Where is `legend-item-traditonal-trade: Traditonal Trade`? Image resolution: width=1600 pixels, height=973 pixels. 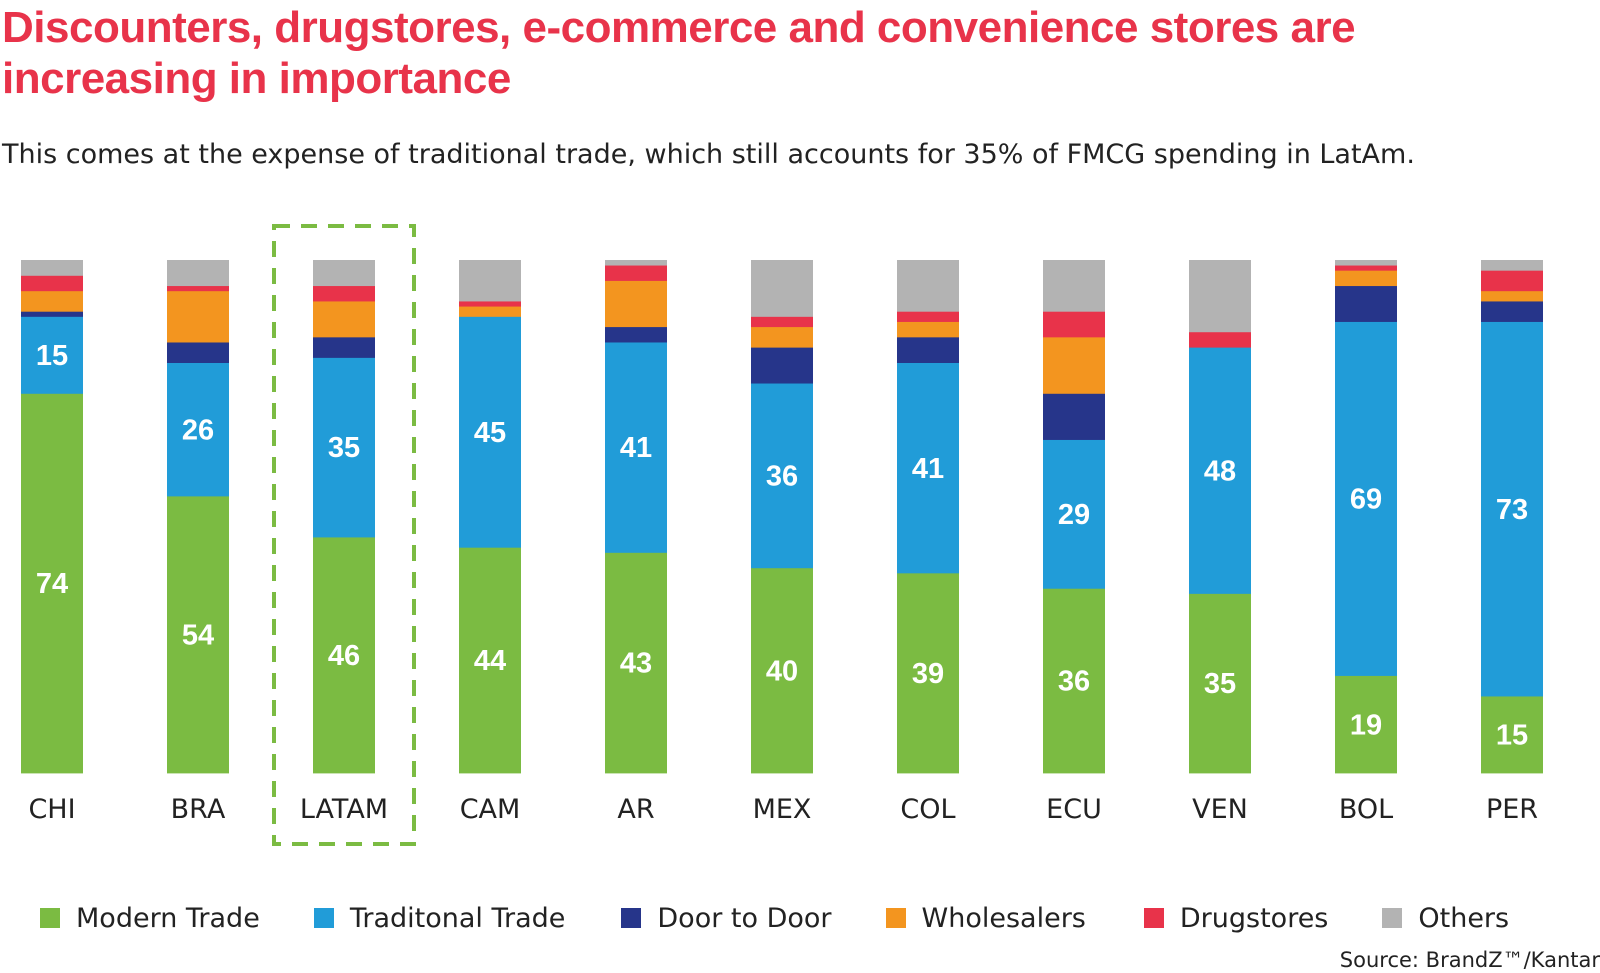 legend-item-traditonal-trade: Traditonal Trade is located at coordinates (439, 918).